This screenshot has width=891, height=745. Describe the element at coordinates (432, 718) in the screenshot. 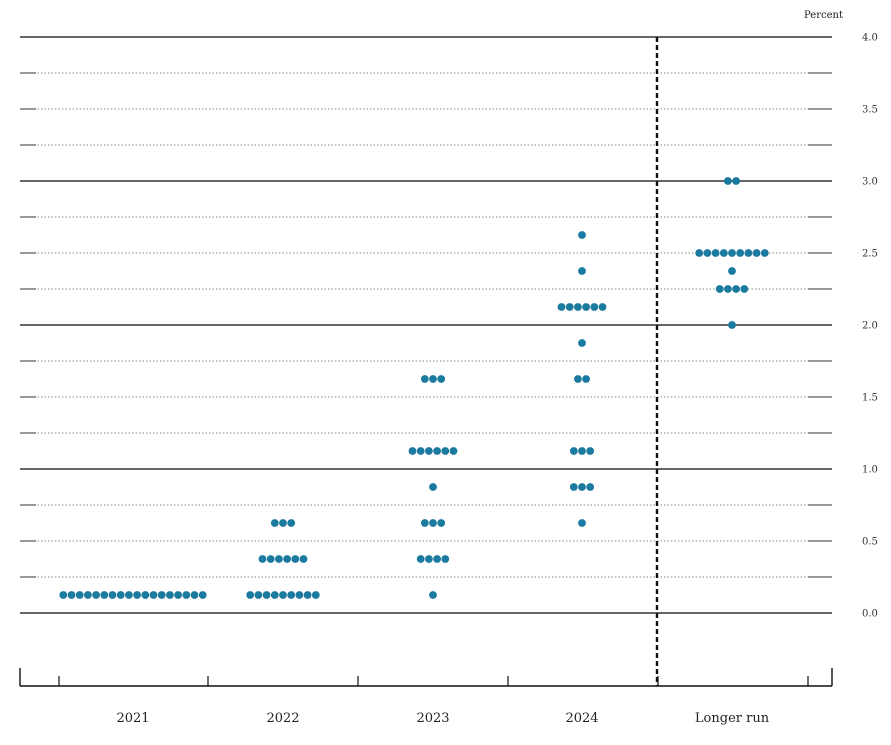

I see `x-category-label: 2023` at that location.